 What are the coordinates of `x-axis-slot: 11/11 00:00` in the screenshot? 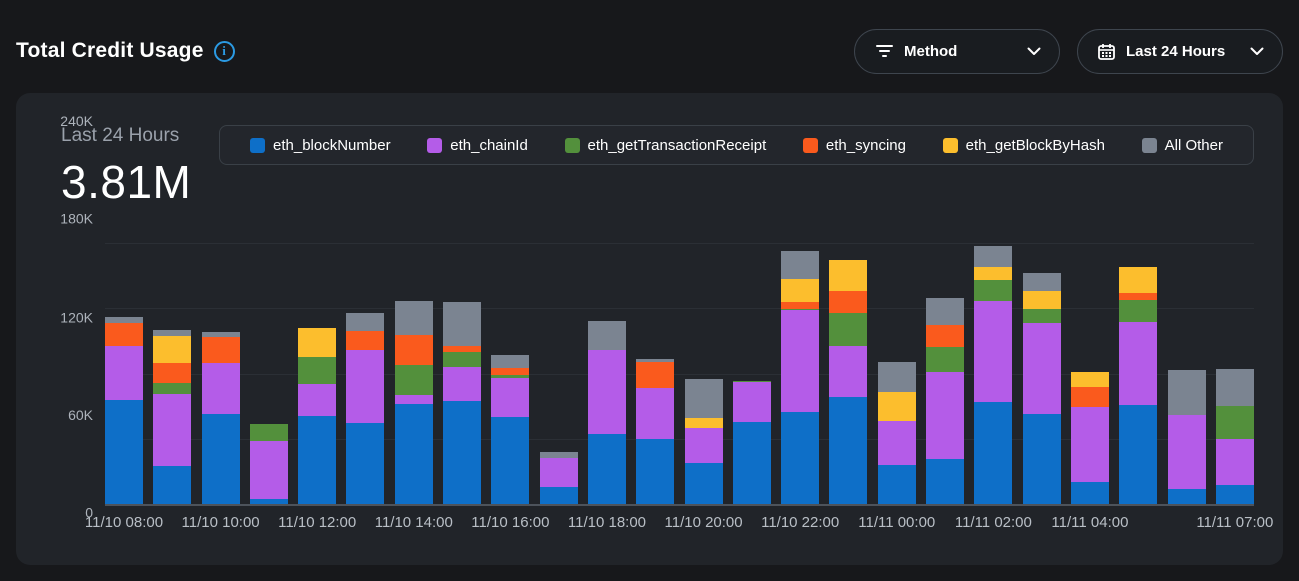 It's located at (896, 524).